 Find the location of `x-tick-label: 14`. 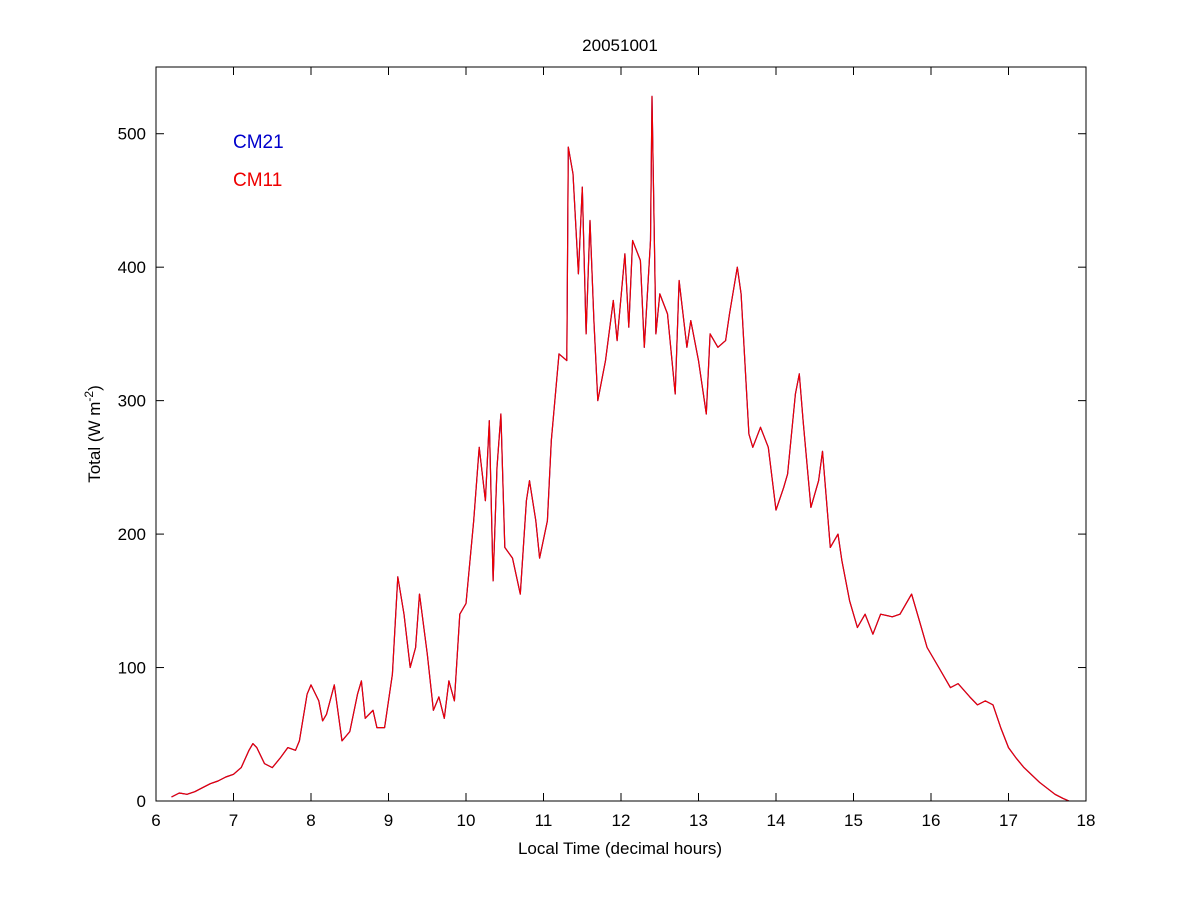

x-tick-label: 14 is located at coordinates (776, 820).